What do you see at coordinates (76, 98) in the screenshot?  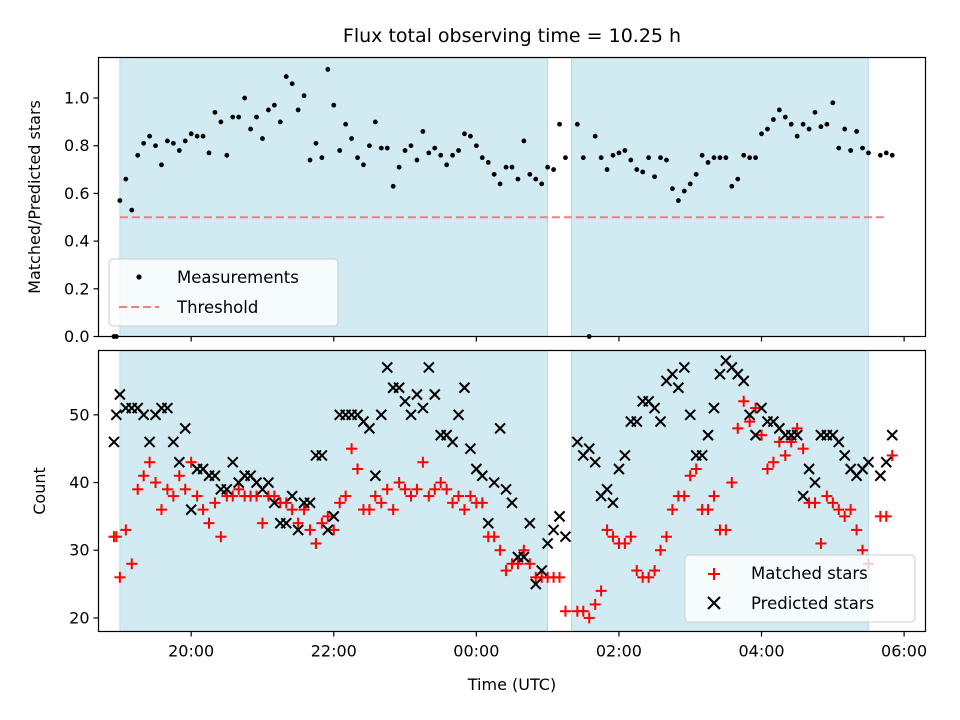 I see `top-y-tick-label: 1.0` at bounding box center [76, 98].